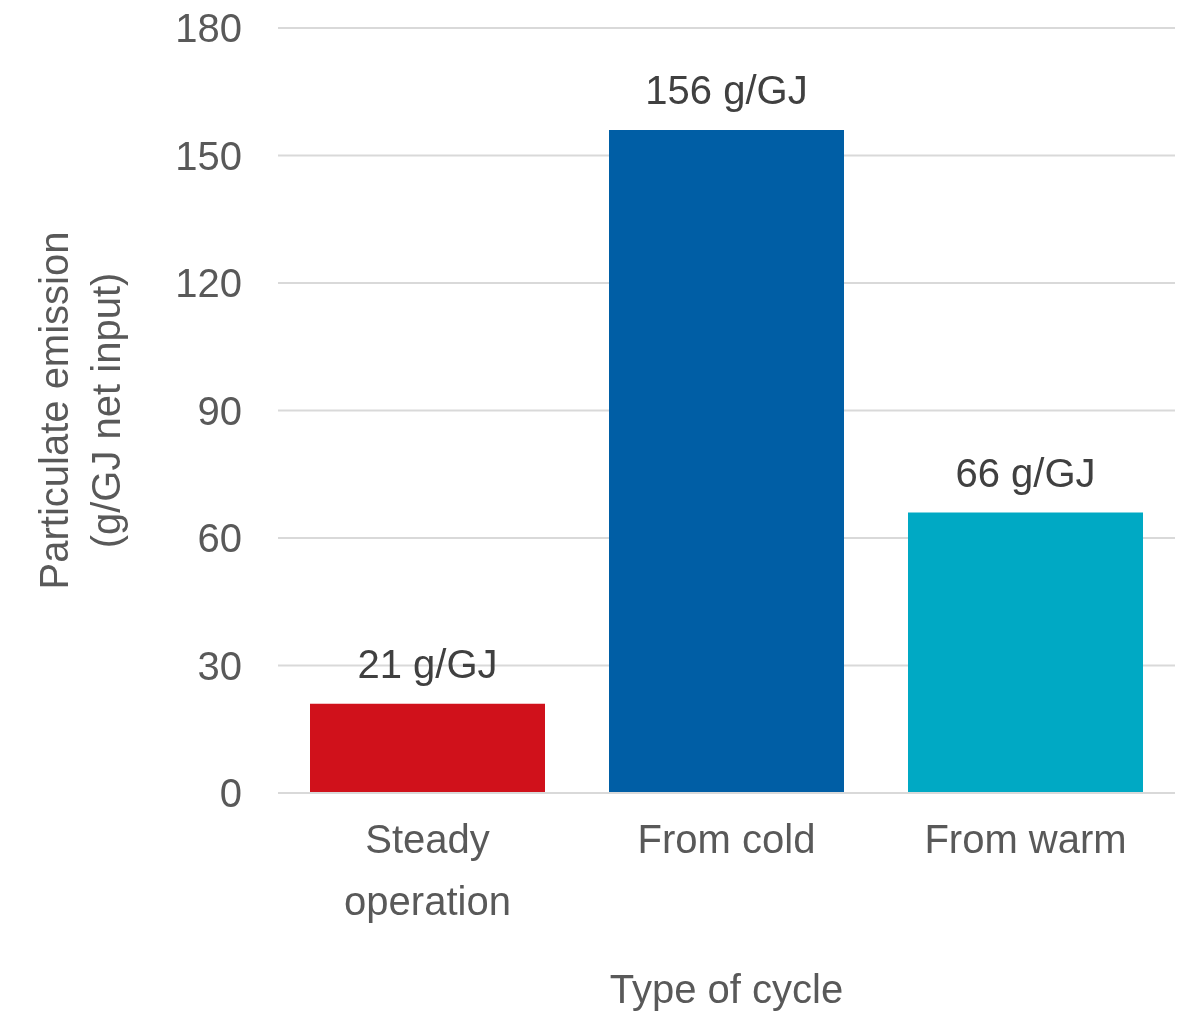 The image size is (1183, 1021). What do you see at coordinates (80, 410) in the screenshot?
I see `y-axis-title: Particulate emission (g/GJ net input)` at bounding box center [80, 410].